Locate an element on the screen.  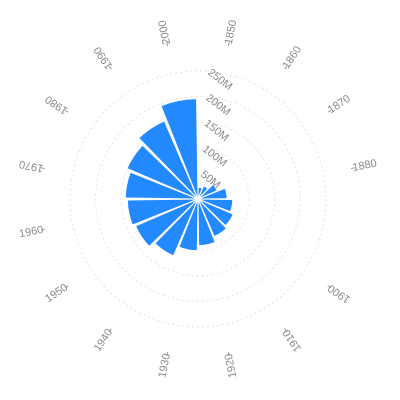
tick-label-1880: 1880 is located at coordinates (365, 165).